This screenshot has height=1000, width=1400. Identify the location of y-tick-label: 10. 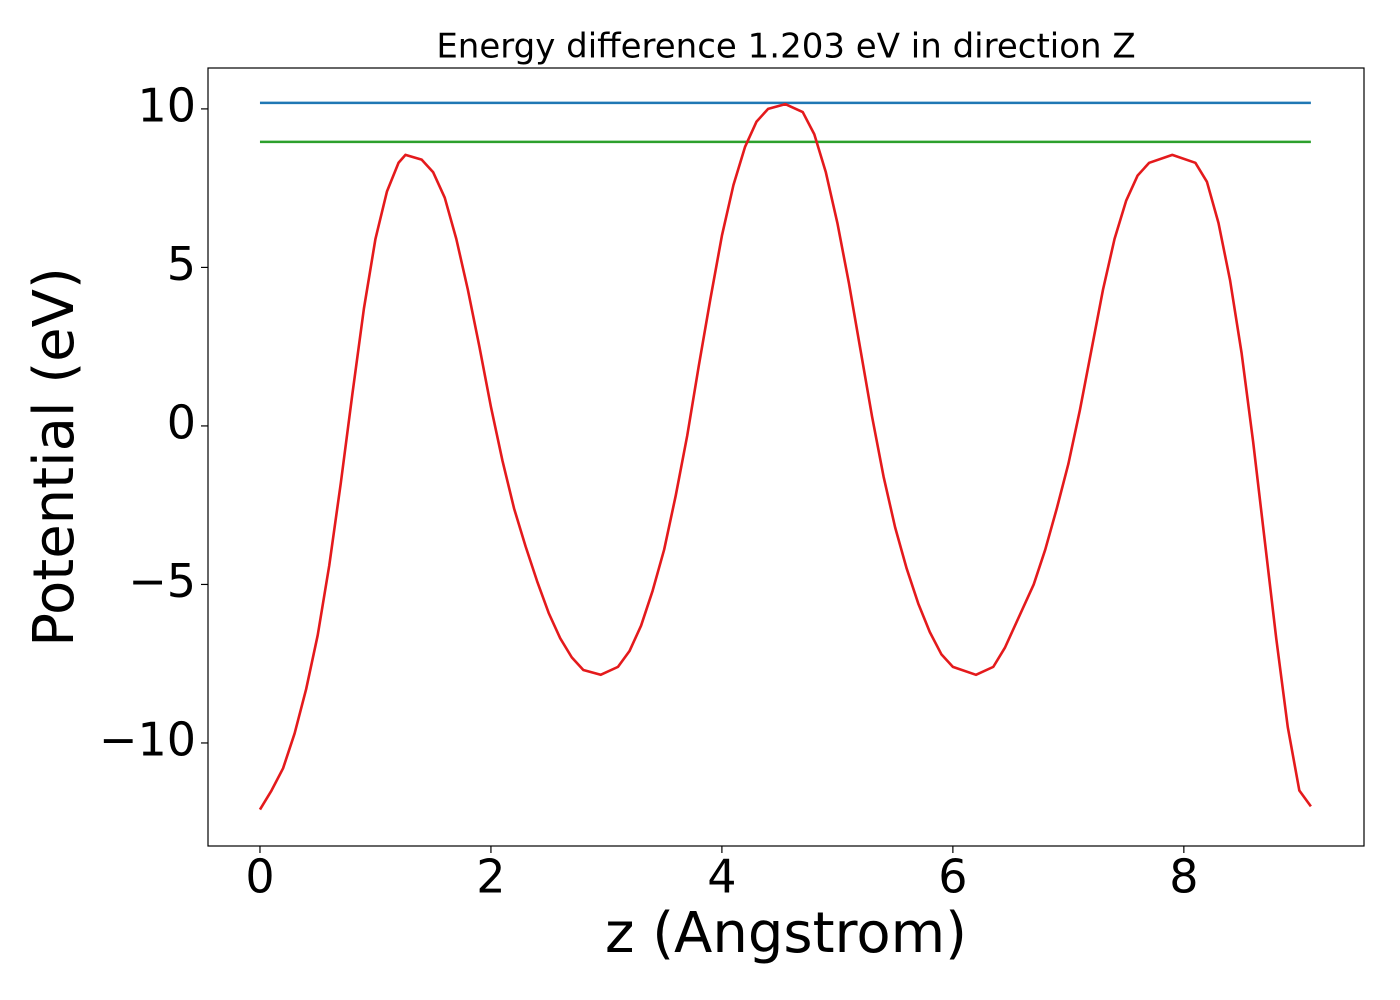
(166, 105).